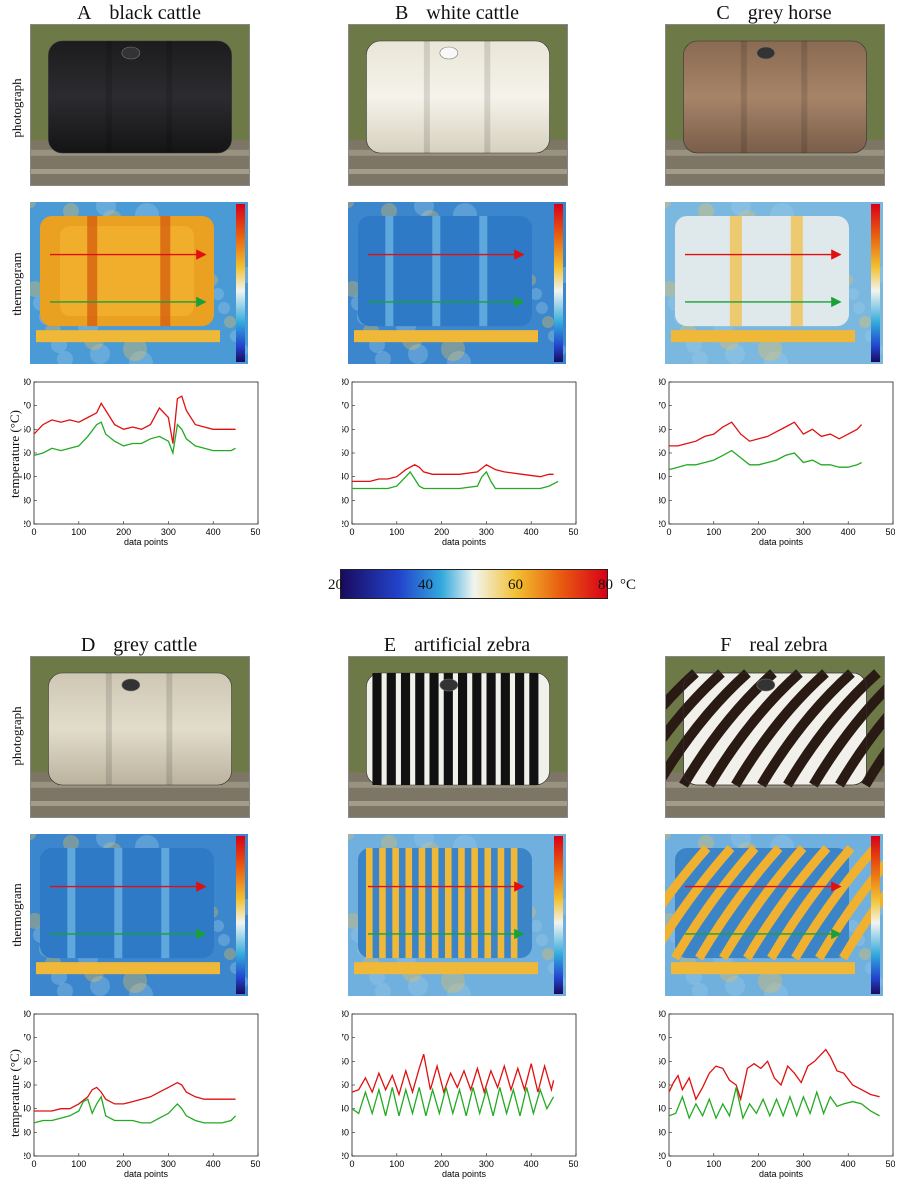  Describe the element at coordinates (139, 283) in the screenshot. I see `thermogram-a` at that location.